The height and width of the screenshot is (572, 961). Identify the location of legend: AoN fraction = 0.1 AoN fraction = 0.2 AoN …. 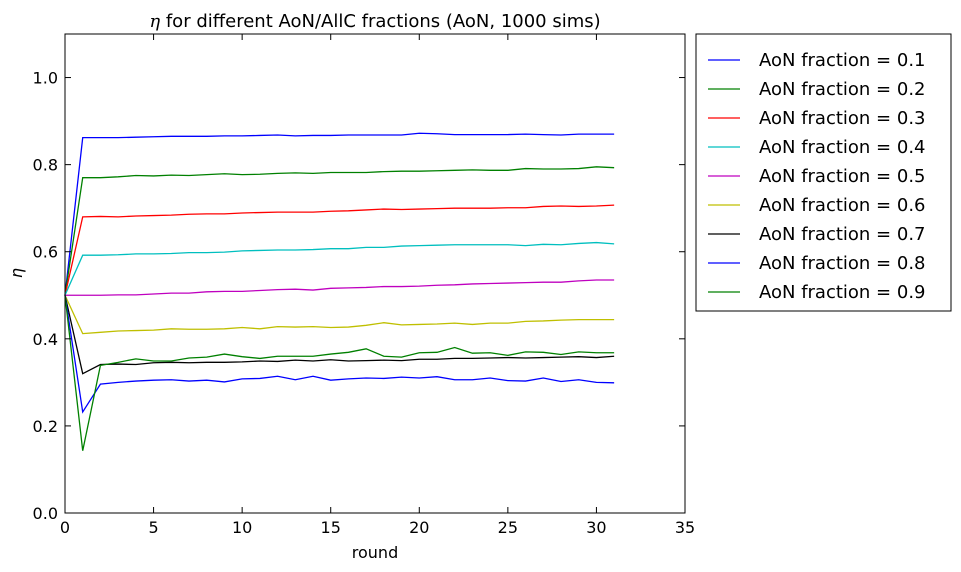
(823, 172).